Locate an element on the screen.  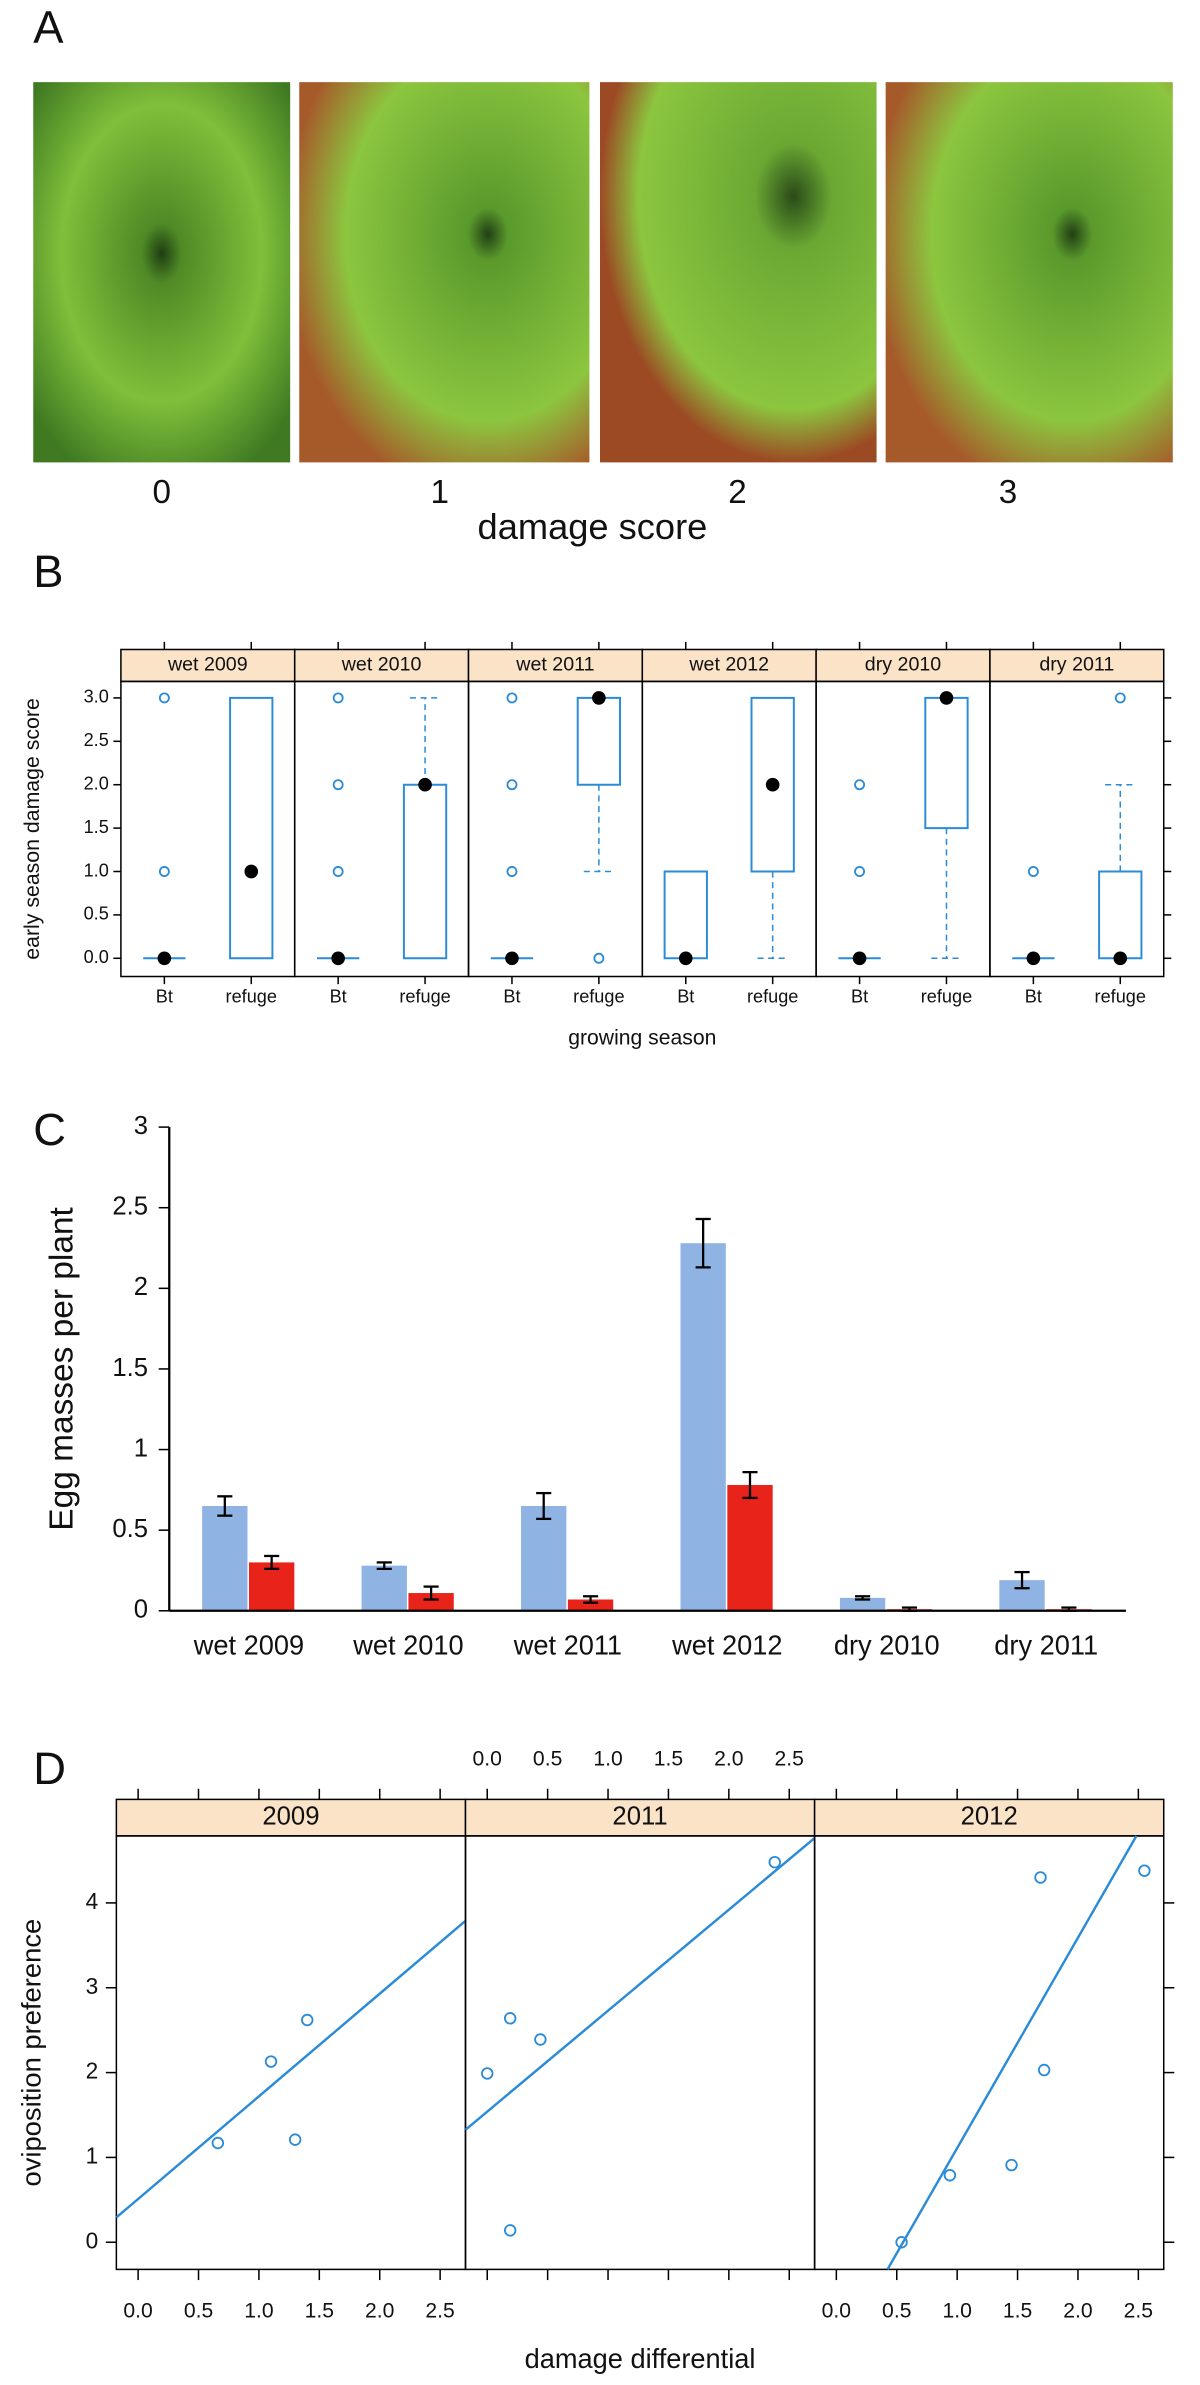
panel-label: D is located at coordinates (49, 1768).